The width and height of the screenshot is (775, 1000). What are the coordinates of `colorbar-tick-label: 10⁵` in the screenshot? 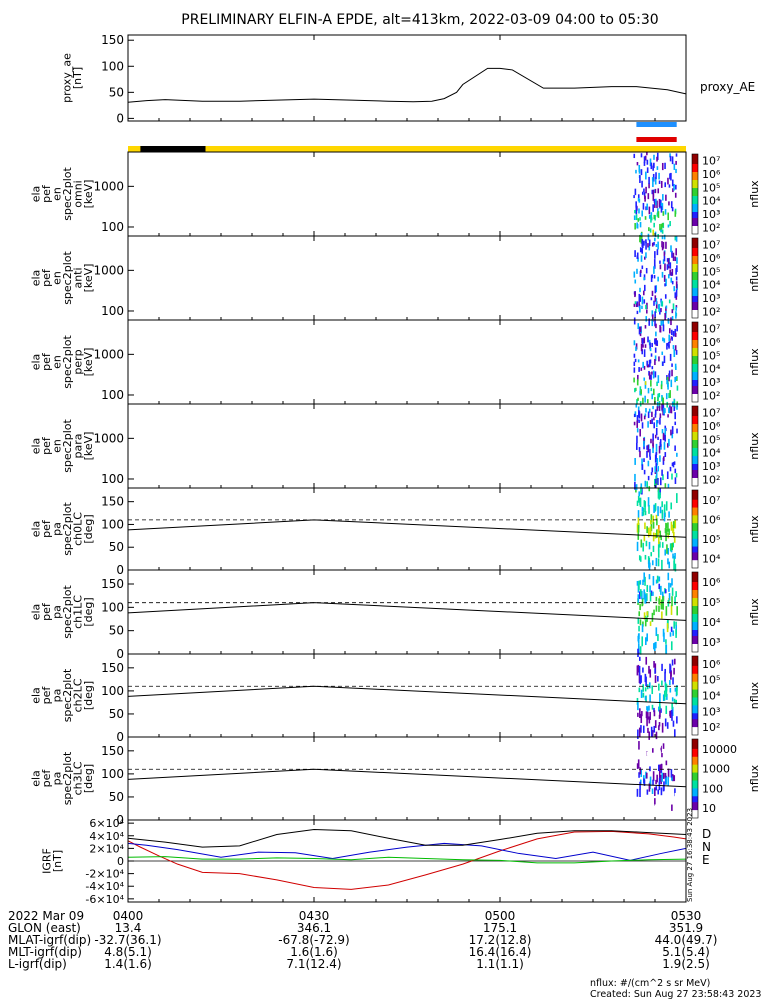 It's located at (711, 187).